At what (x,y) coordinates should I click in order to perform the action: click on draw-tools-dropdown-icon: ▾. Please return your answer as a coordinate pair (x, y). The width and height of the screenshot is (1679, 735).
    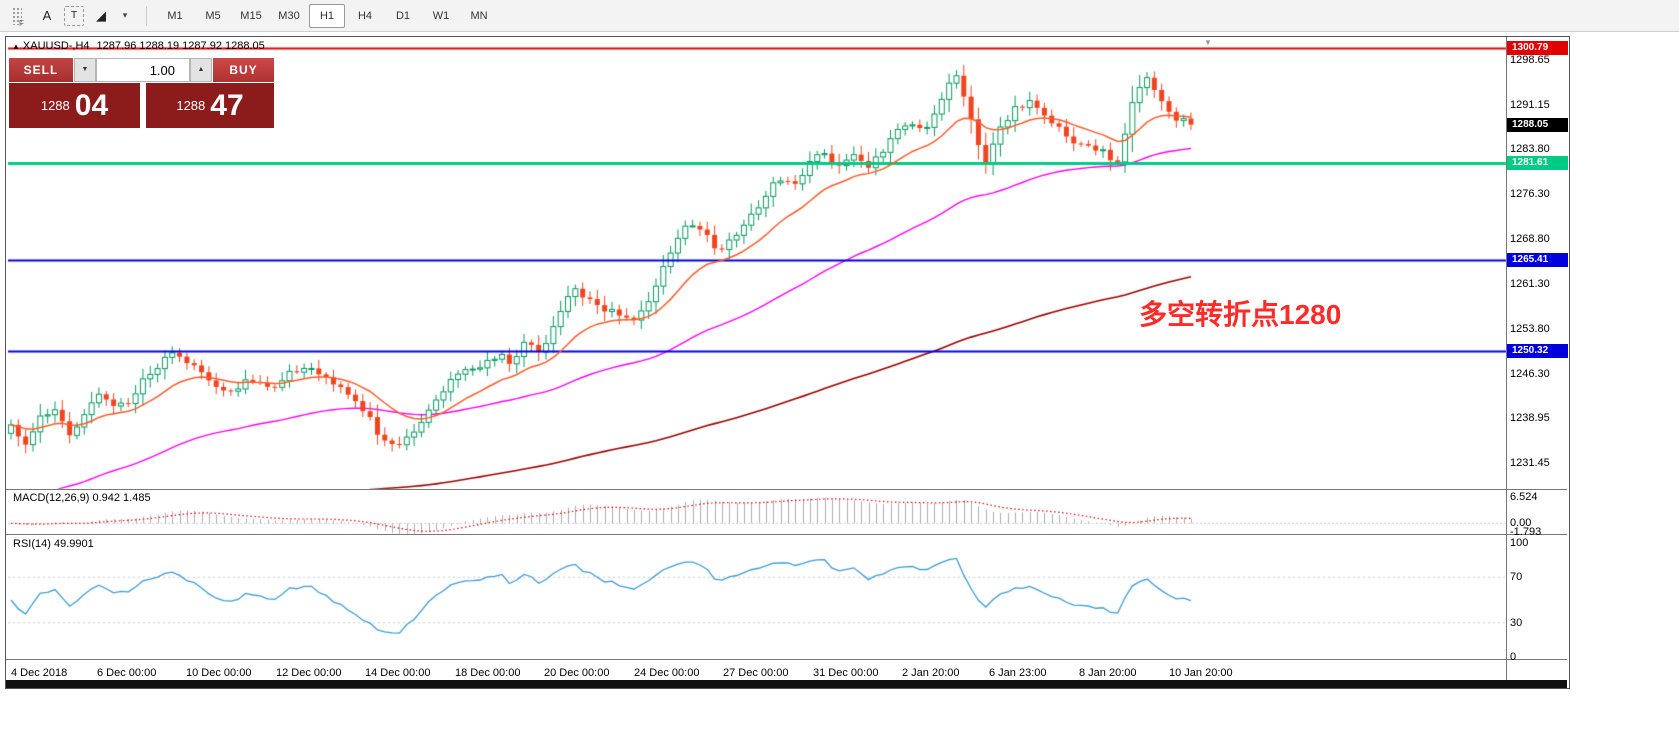
    Looking at the image, I should click on (125, 15).